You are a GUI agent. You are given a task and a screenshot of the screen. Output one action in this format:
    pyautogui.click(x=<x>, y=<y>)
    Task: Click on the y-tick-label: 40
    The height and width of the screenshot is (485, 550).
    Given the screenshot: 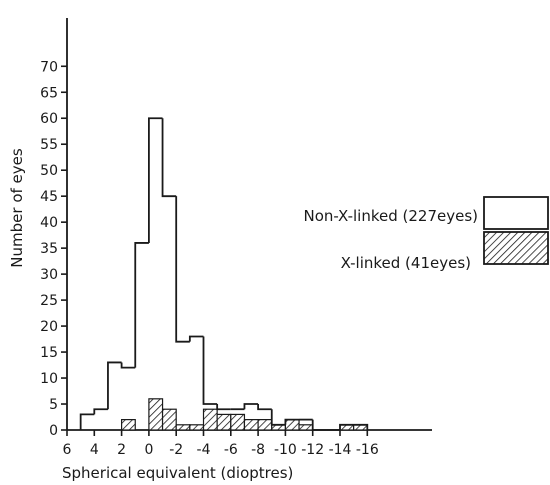 What is the action you would take?
    pyautogui.click(x=49, y=223)
    